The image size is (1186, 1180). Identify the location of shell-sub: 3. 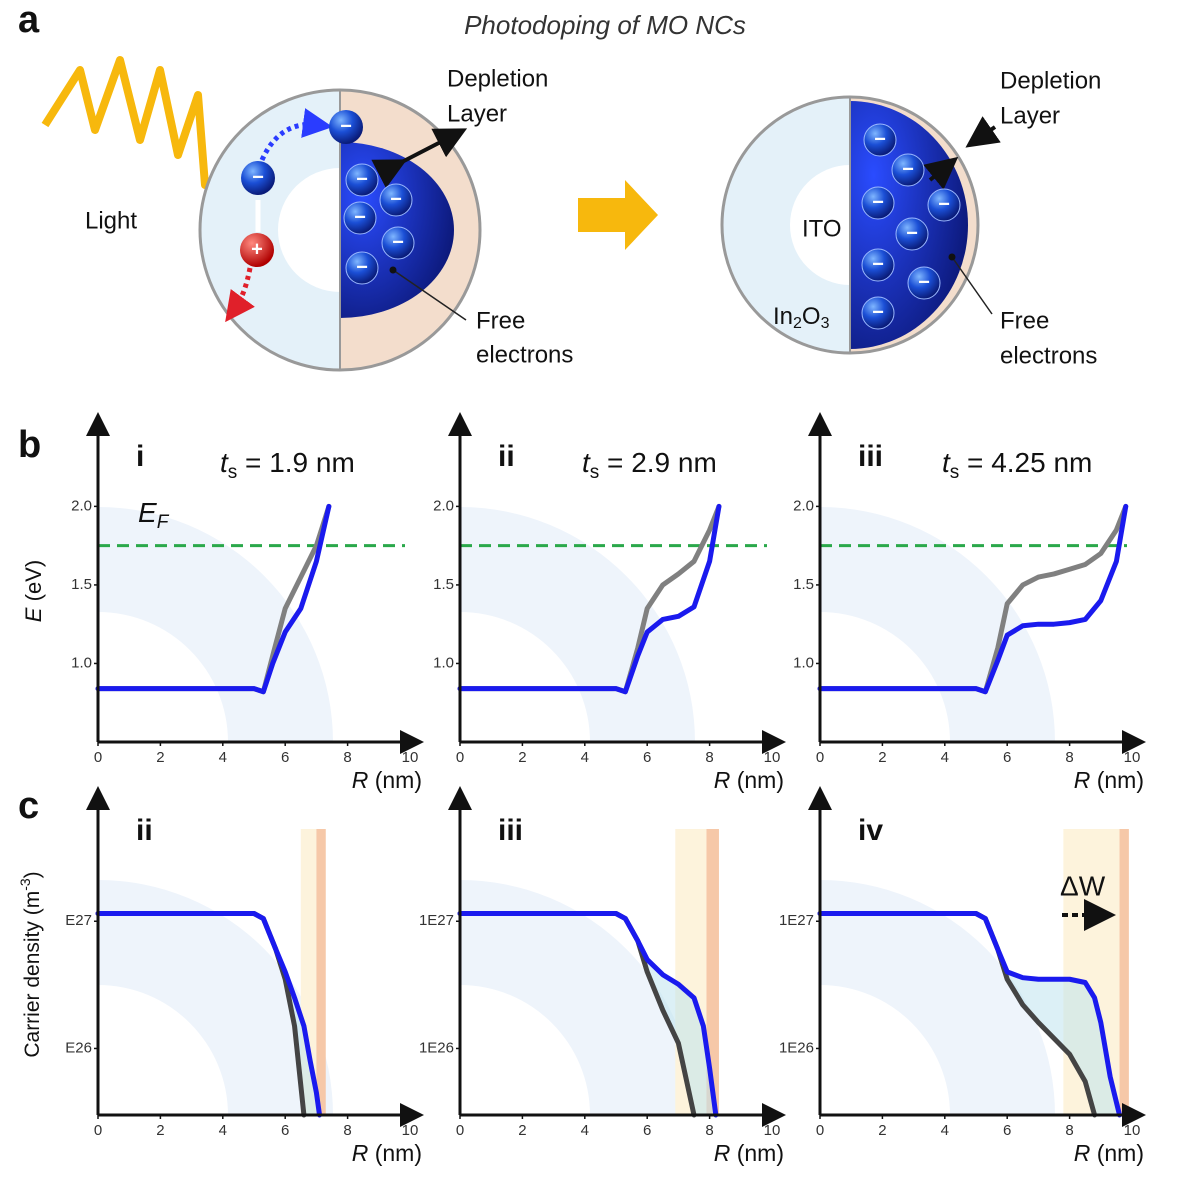
(825, 323).